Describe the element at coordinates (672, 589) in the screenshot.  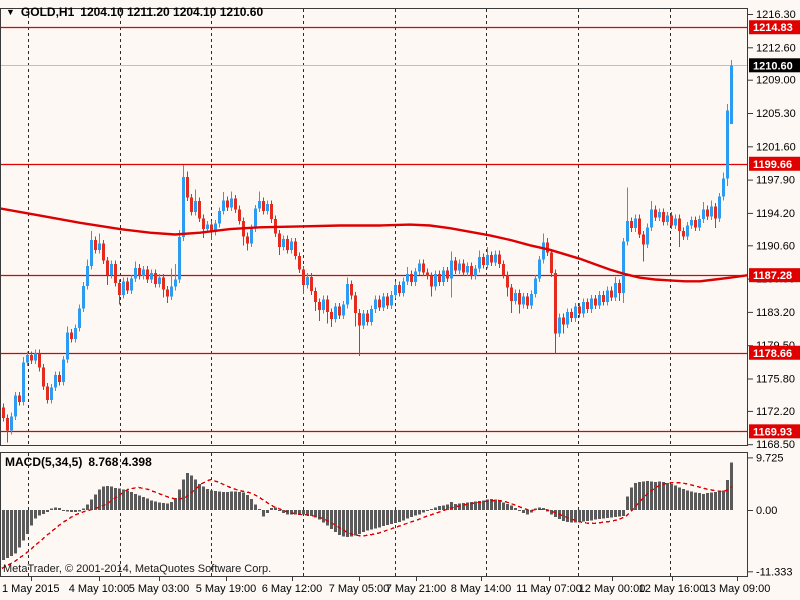
I see `time-axis-label: 12 May 16:00` at that location.